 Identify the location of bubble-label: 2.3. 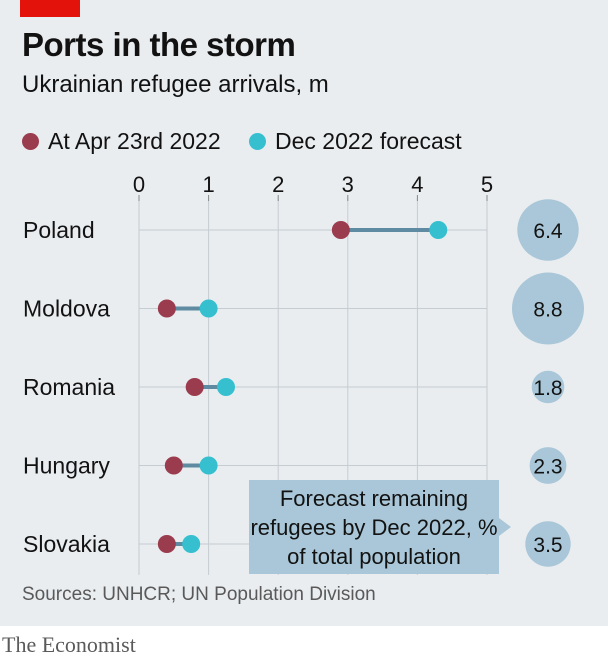
(547, 467).